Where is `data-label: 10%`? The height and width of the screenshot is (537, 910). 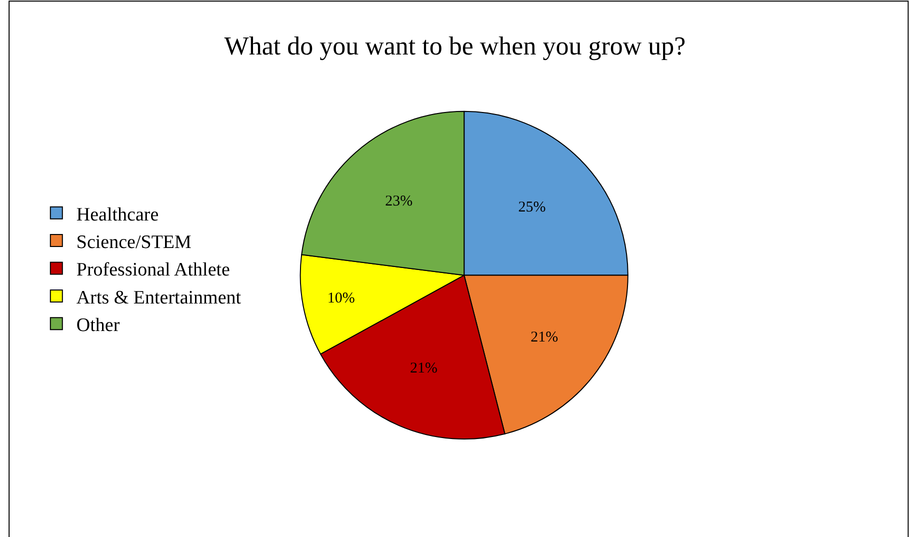 data-label: 10% is located at coordinates (341, 298).